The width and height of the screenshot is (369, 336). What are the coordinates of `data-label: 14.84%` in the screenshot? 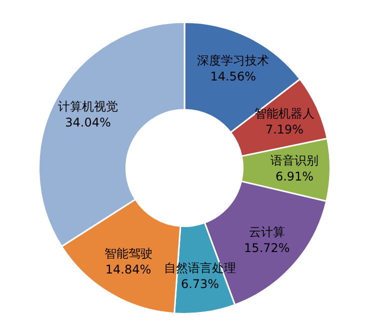 It's located at (128, 269).